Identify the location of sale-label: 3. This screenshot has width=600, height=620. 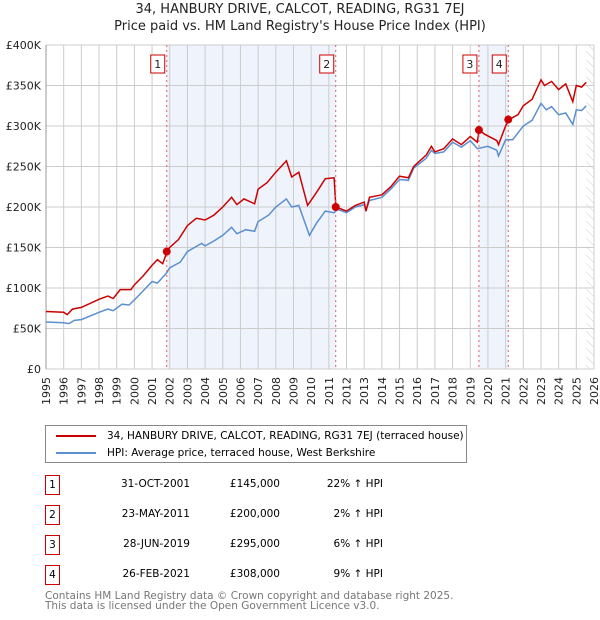
(469, 64).